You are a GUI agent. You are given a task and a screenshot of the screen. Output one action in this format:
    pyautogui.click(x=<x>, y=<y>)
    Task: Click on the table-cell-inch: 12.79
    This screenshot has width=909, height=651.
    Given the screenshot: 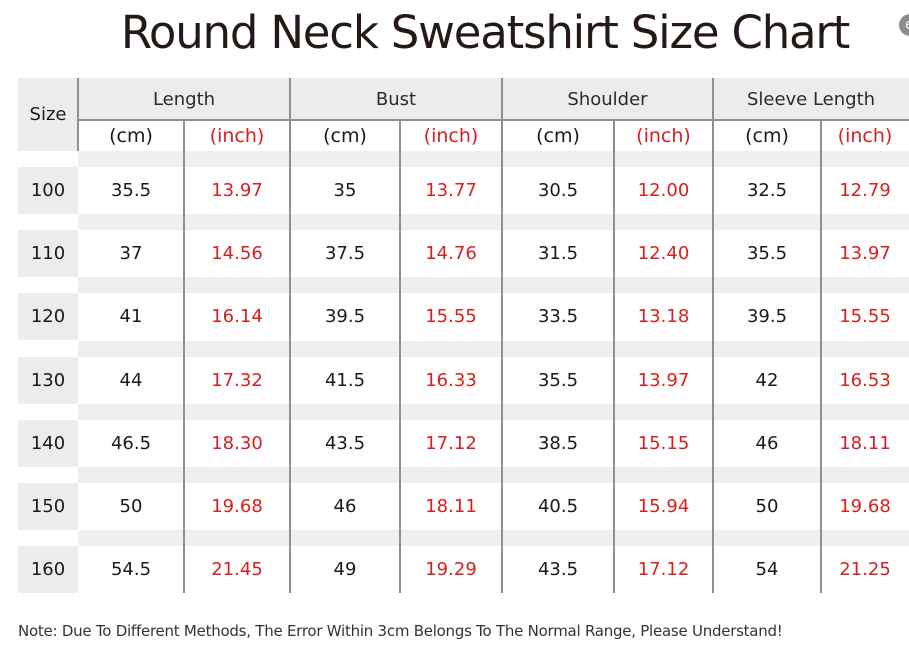 What is the action you would take?
    pyautogui.click(x=865, y=190)
    